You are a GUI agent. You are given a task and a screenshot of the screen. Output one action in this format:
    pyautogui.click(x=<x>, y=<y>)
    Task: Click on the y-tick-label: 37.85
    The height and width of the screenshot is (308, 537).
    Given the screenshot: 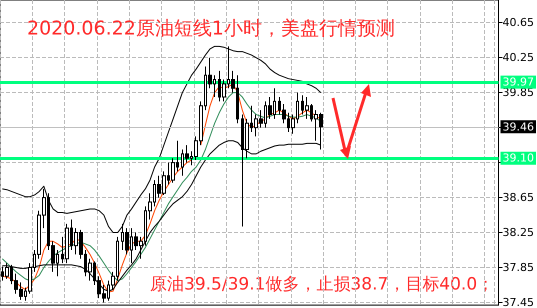 What is the action you would take?
    pyautogui.click(x=518, y=267)
    